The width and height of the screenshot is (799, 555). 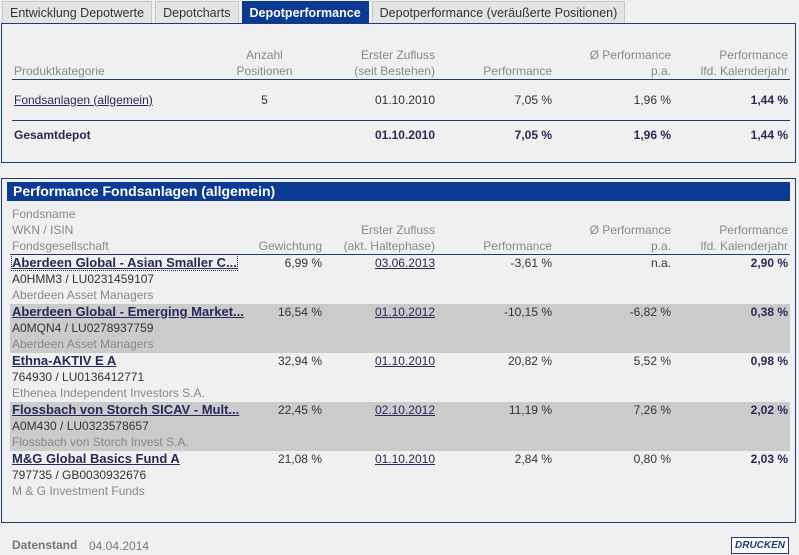 I want to click on total-first-inflow: 01.10.2010, so click(x=404, y=135).